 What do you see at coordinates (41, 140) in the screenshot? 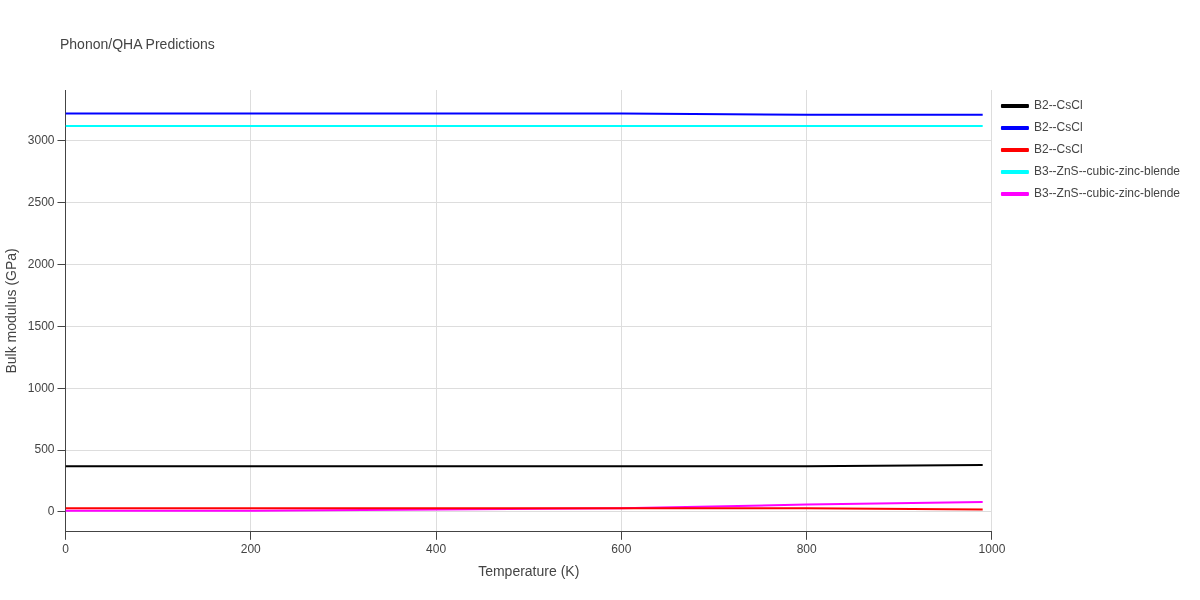
I see `y-tick-label: 3000` at bounding box center [41, 140].